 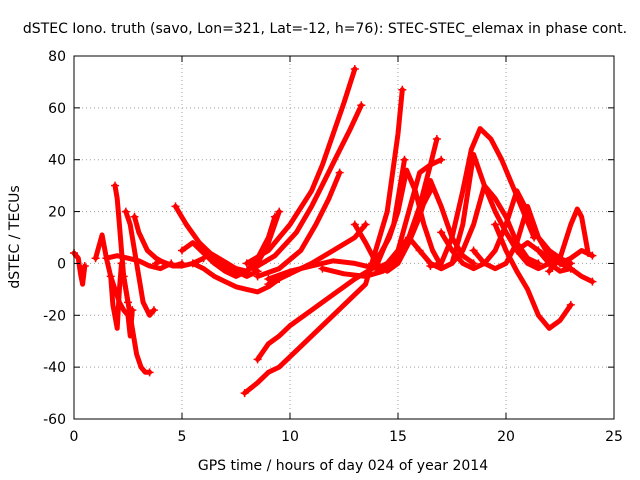 I want to click on y-tick-label: 60, so click(x=57, y=109).